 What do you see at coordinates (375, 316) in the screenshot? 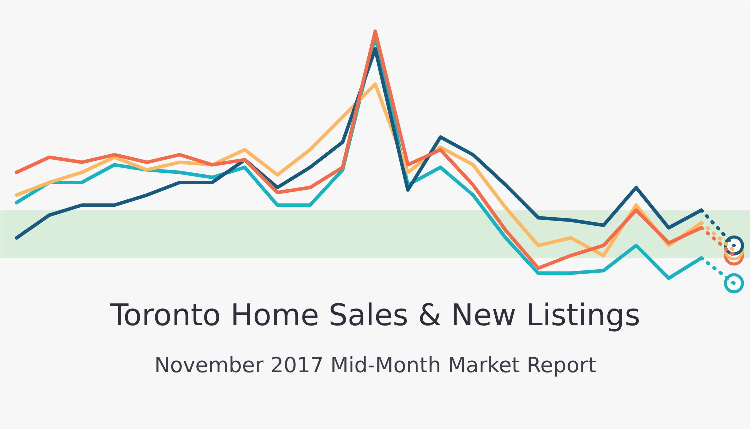
I see `text: Toronto Home Sales & New Listings` at bounding box center [375, 316].